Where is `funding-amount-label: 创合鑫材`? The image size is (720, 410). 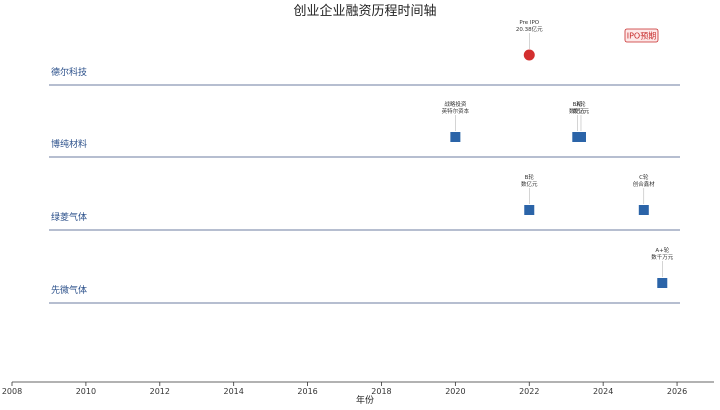 funding-amount-label: 创合鑫材 is located at coordinates (644, 184).